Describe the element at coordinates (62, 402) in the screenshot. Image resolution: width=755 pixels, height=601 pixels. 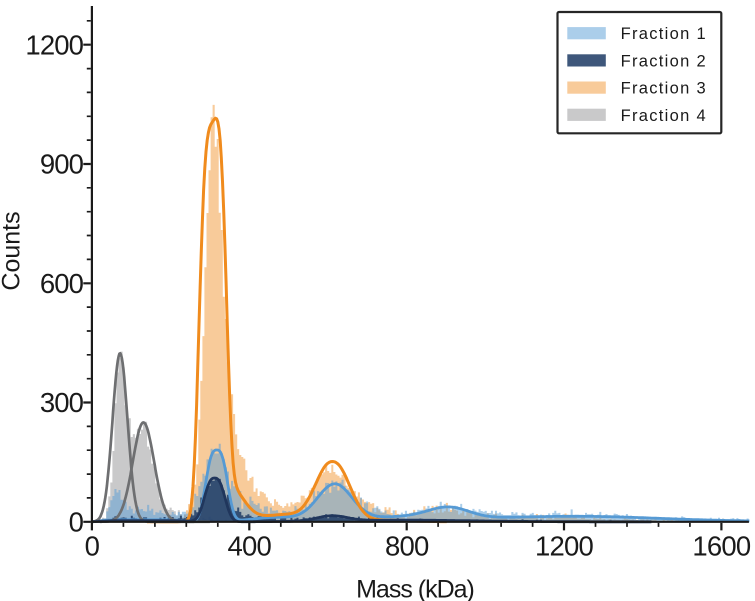
I see `svg-text: 300` at that location.